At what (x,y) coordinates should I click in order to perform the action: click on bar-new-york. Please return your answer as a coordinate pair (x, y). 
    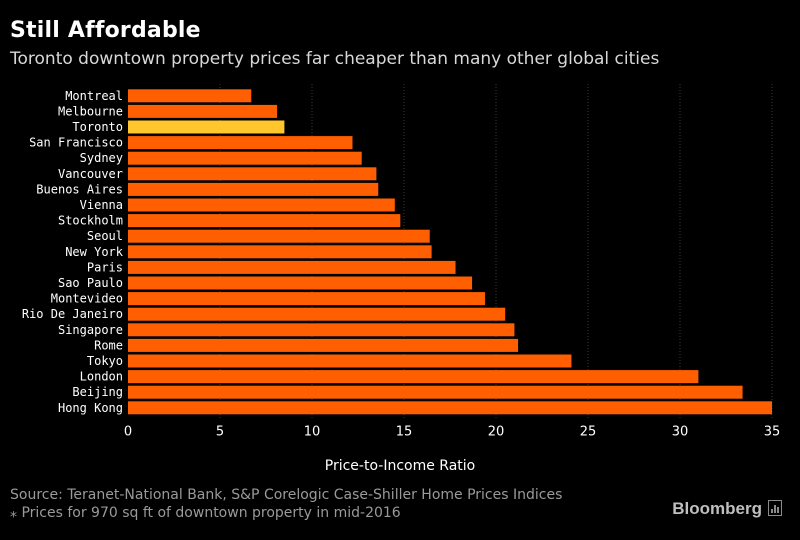
    Looking at the image, I should click on (280, 252).